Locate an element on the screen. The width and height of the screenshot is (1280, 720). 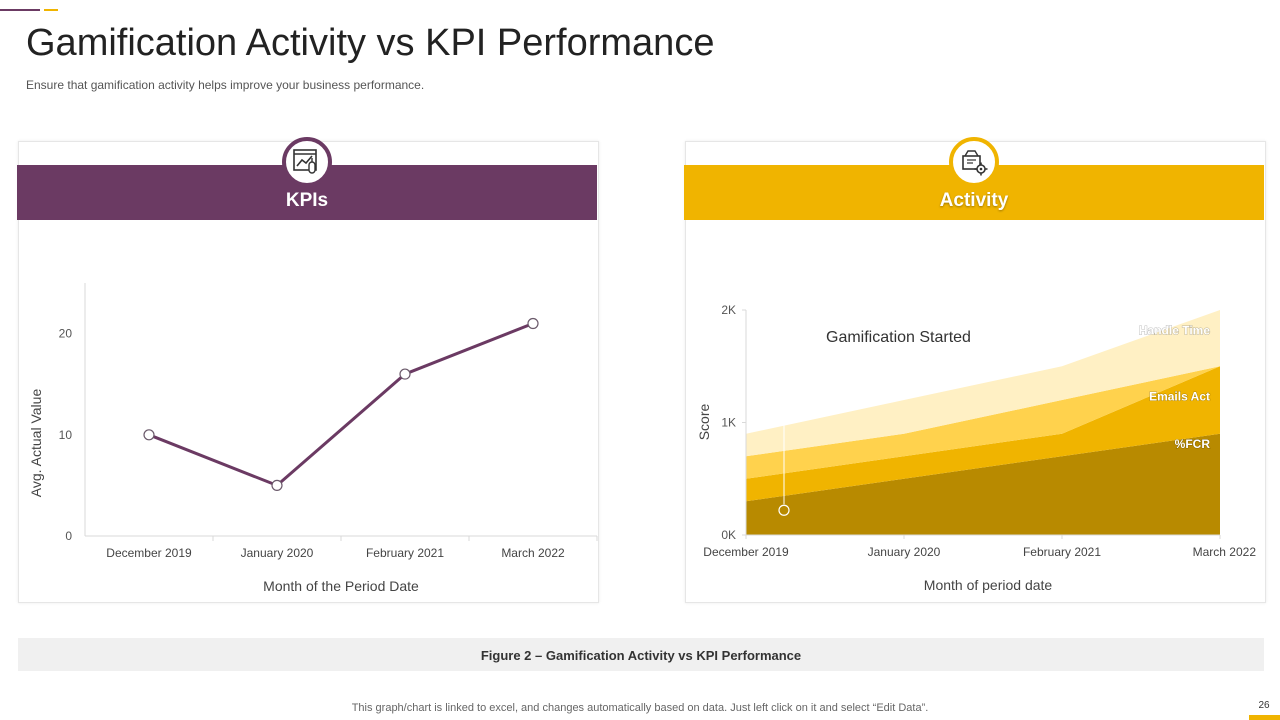
accent-line-purple is located at coordinates (20, 10).